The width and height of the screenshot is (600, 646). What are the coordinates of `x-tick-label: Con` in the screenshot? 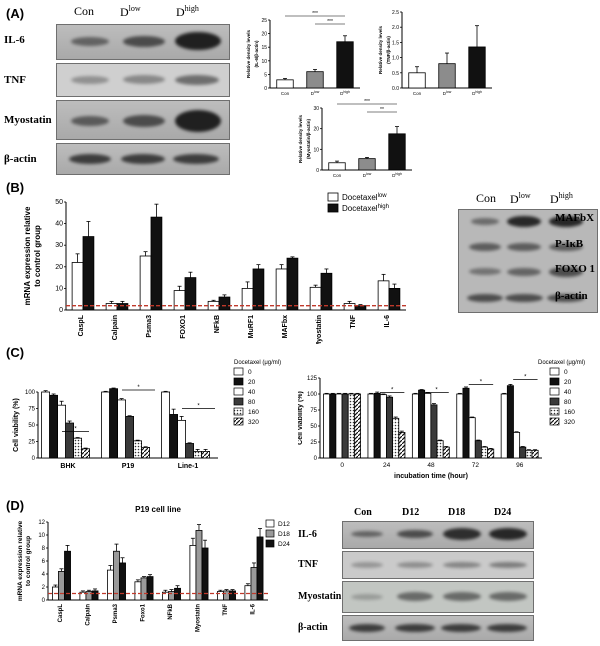 It's located at (417, 93).